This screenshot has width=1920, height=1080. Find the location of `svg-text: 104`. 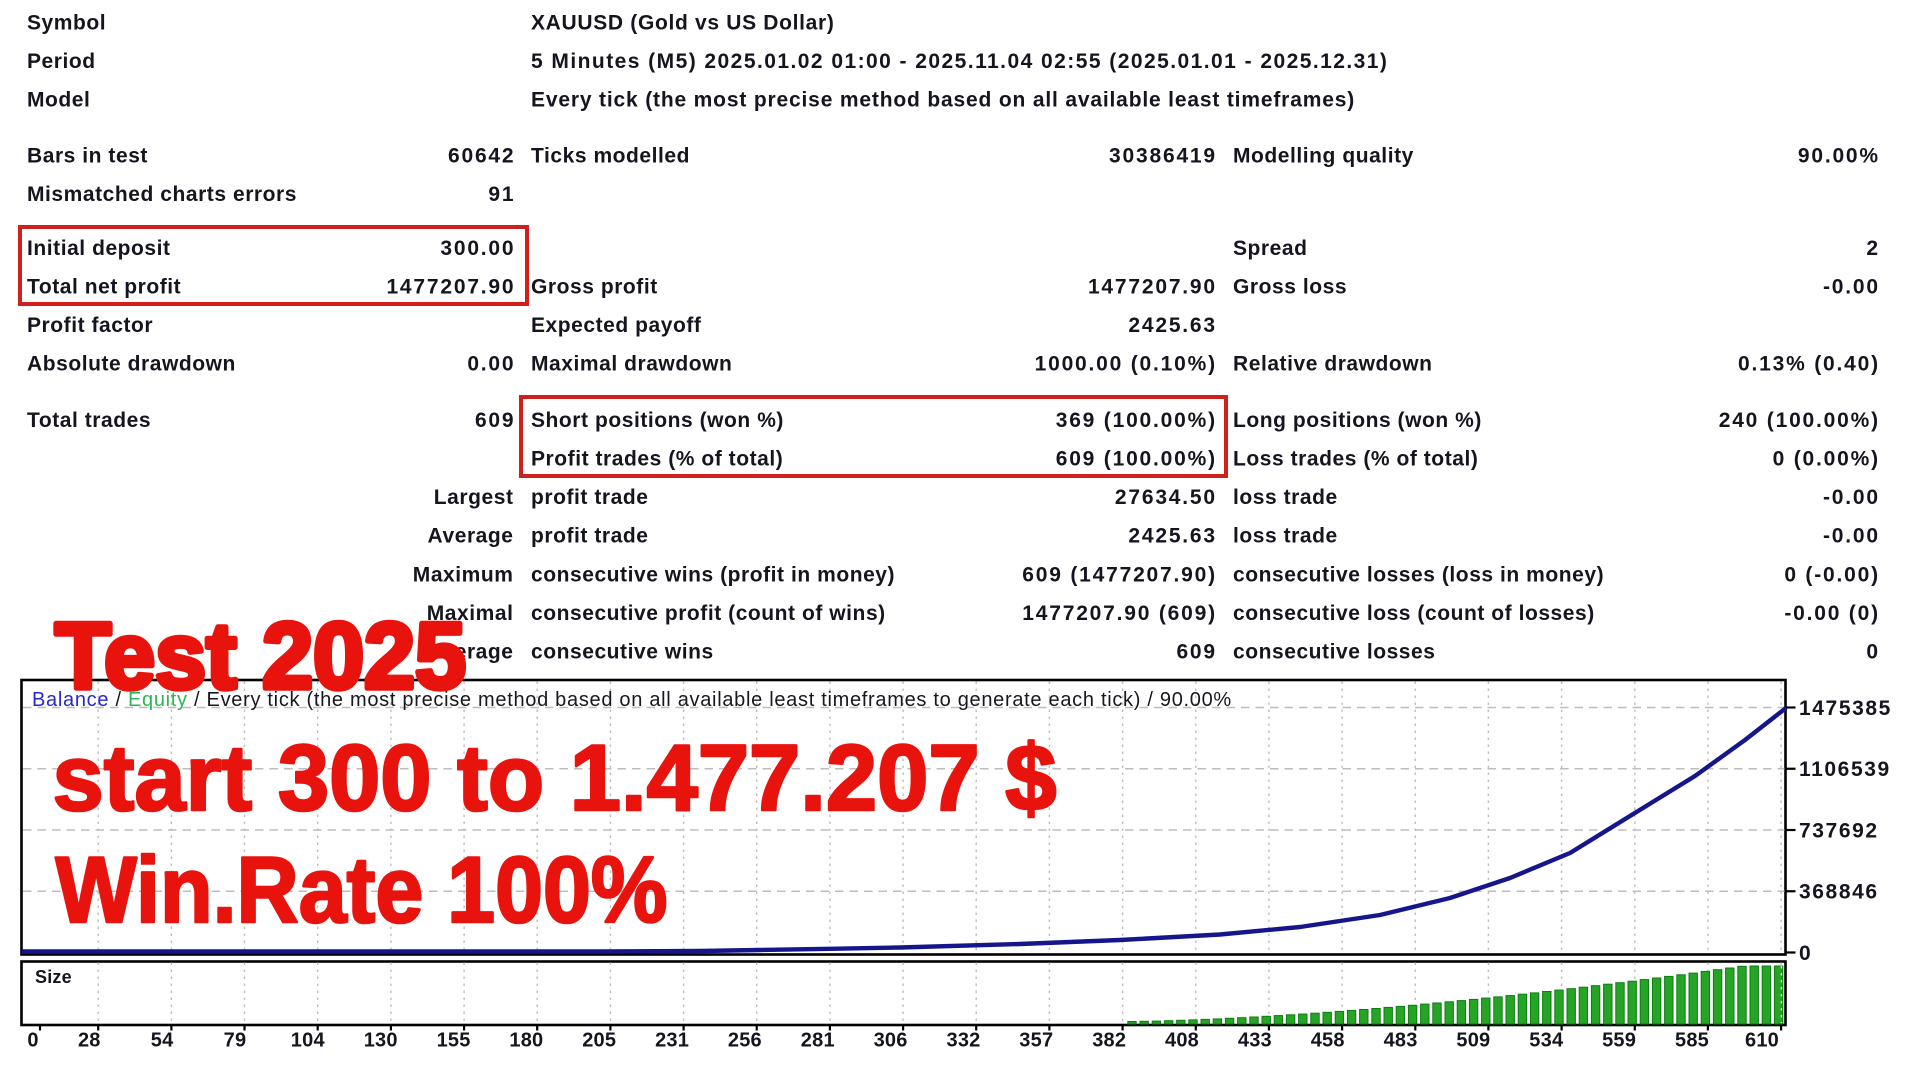

svg-text: 104 is located at coordinates (308, 1041).